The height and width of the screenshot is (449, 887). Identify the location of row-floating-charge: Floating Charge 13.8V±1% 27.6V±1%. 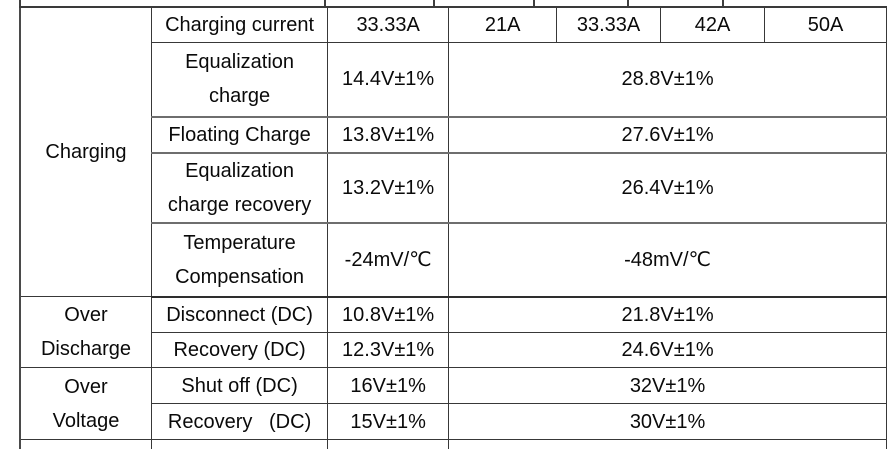
(453, 135).